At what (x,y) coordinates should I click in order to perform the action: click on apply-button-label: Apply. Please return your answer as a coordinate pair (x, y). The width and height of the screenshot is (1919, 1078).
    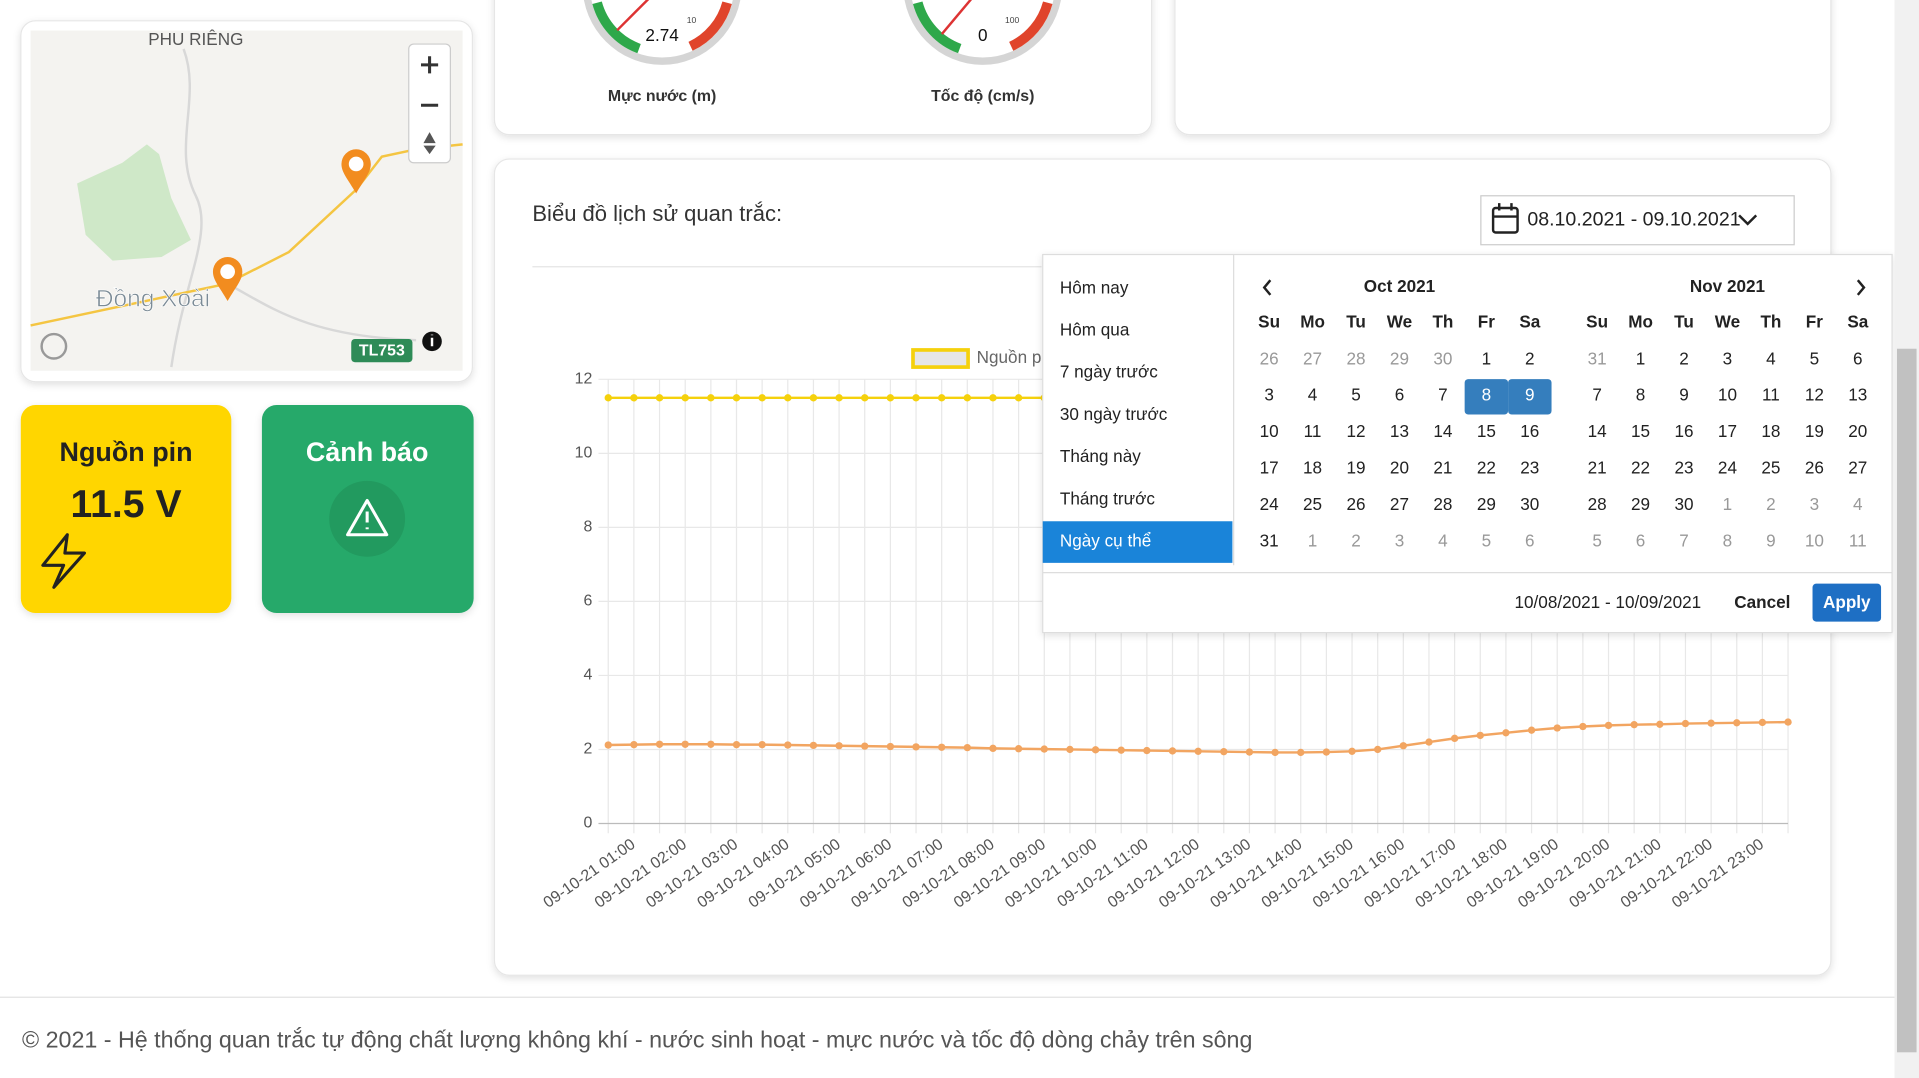
    Looking at the image, I should click on (1847, 602).